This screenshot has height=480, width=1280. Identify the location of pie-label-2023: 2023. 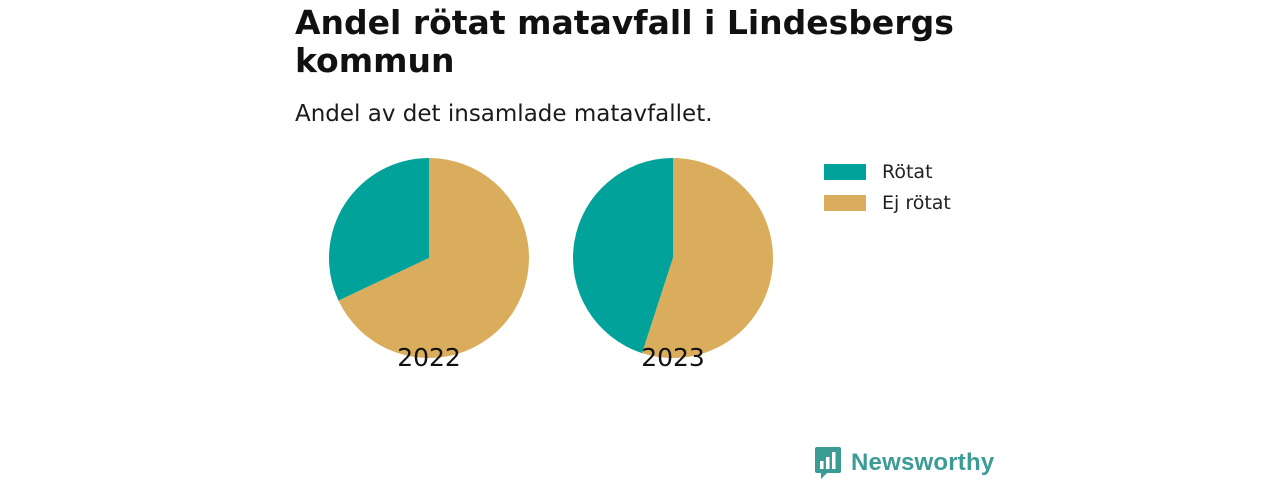
(673, 357).